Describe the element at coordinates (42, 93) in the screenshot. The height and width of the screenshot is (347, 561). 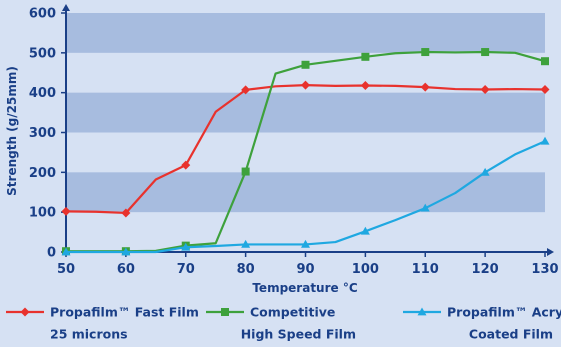
I see `y-tick-label: 400` at that location.